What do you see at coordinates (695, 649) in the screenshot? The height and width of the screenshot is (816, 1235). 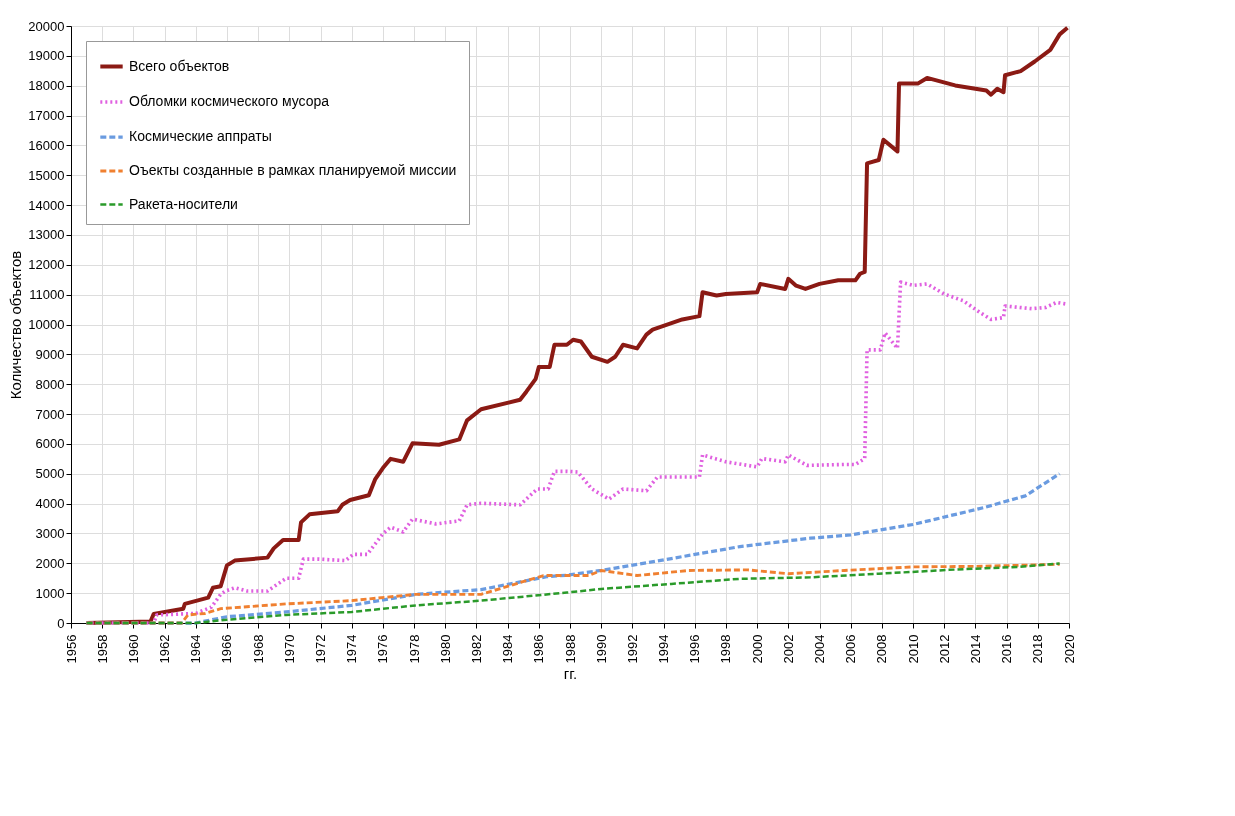 I see `x-tick-label: 1996` at bounding box center [695, 649].